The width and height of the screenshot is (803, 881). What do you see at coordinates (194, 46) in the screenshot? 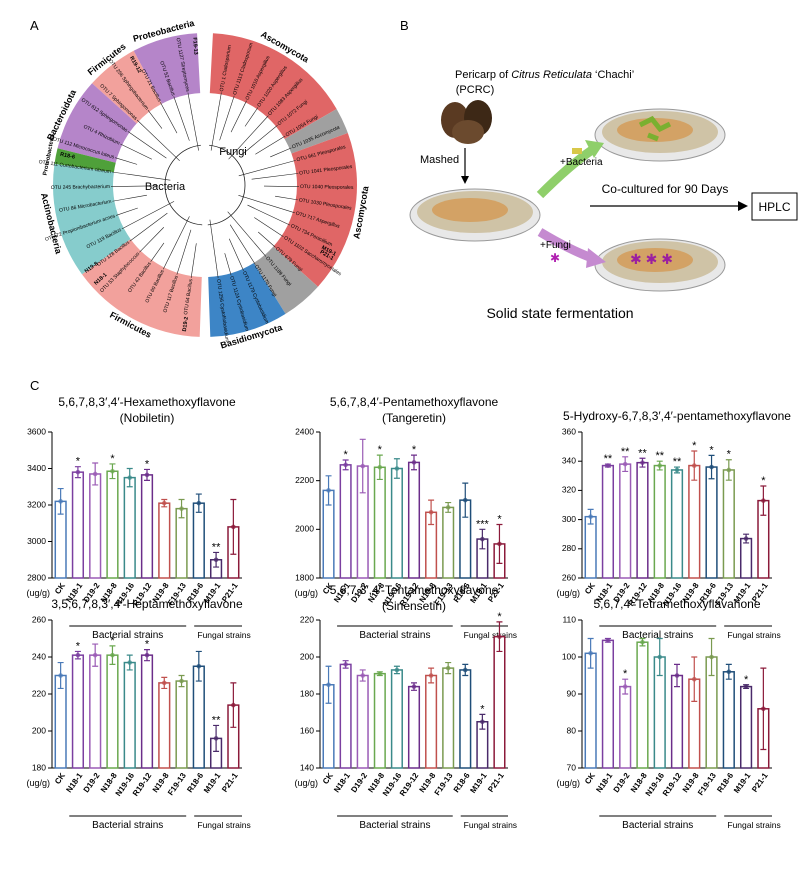
I see `strain-label: F19-13` at bounding box center [194, 46].